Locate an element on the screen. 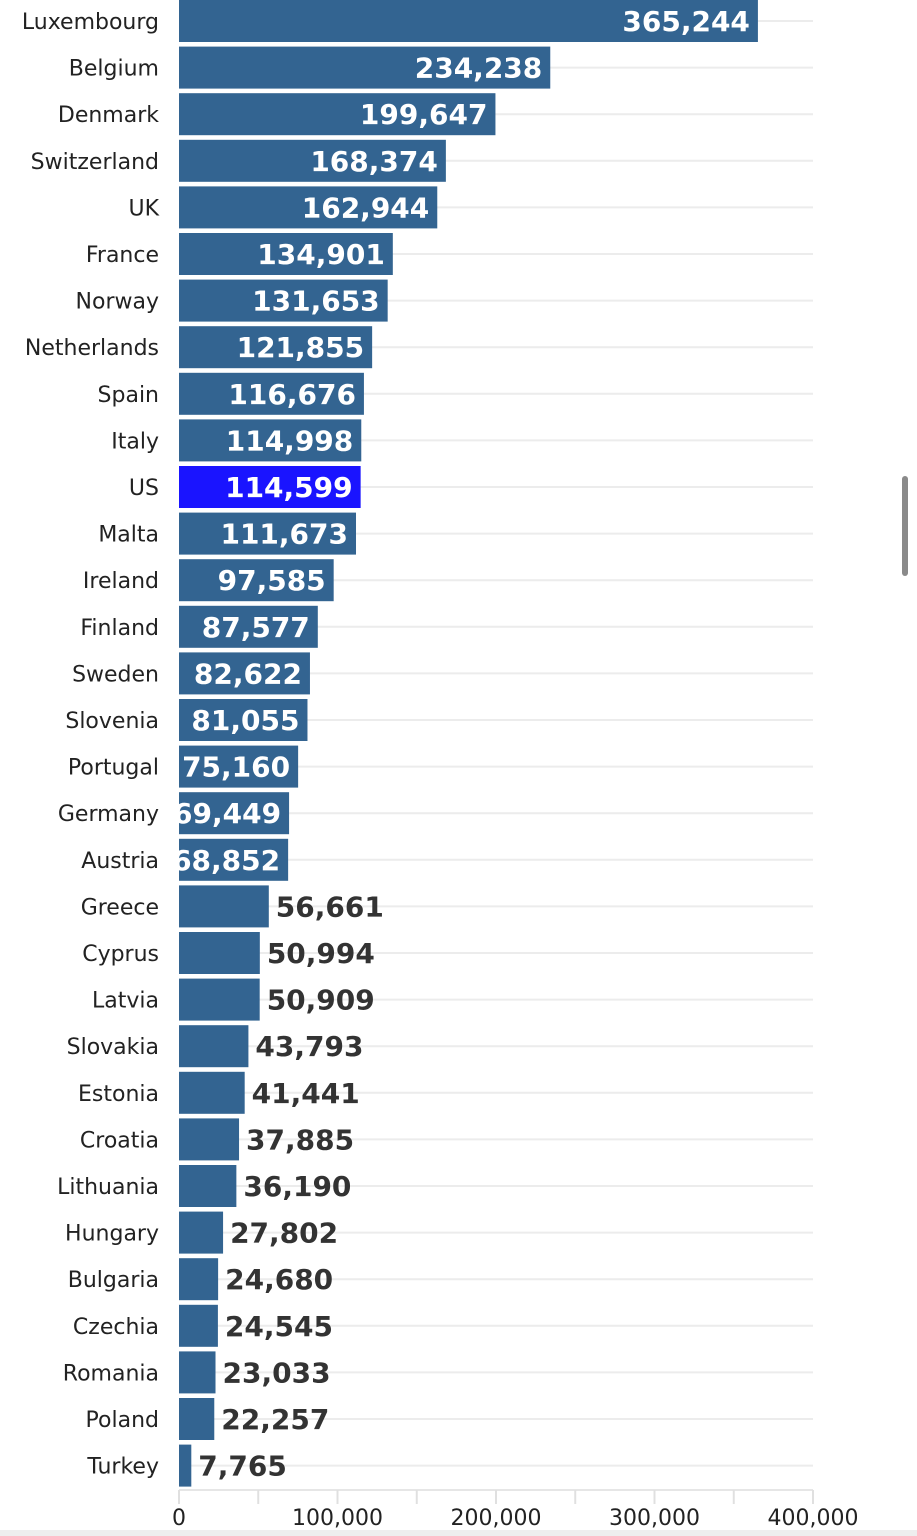 Image resolution: width=917 pixels, height=1536 pixels. bar-finland is located at coordinates (248, 626).